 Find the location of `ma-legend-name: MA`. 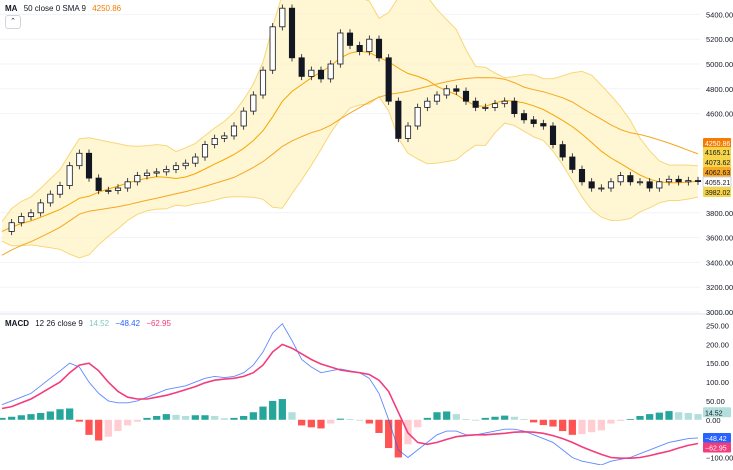

ma-legend-name: MA is located at coordinates (11, 8).